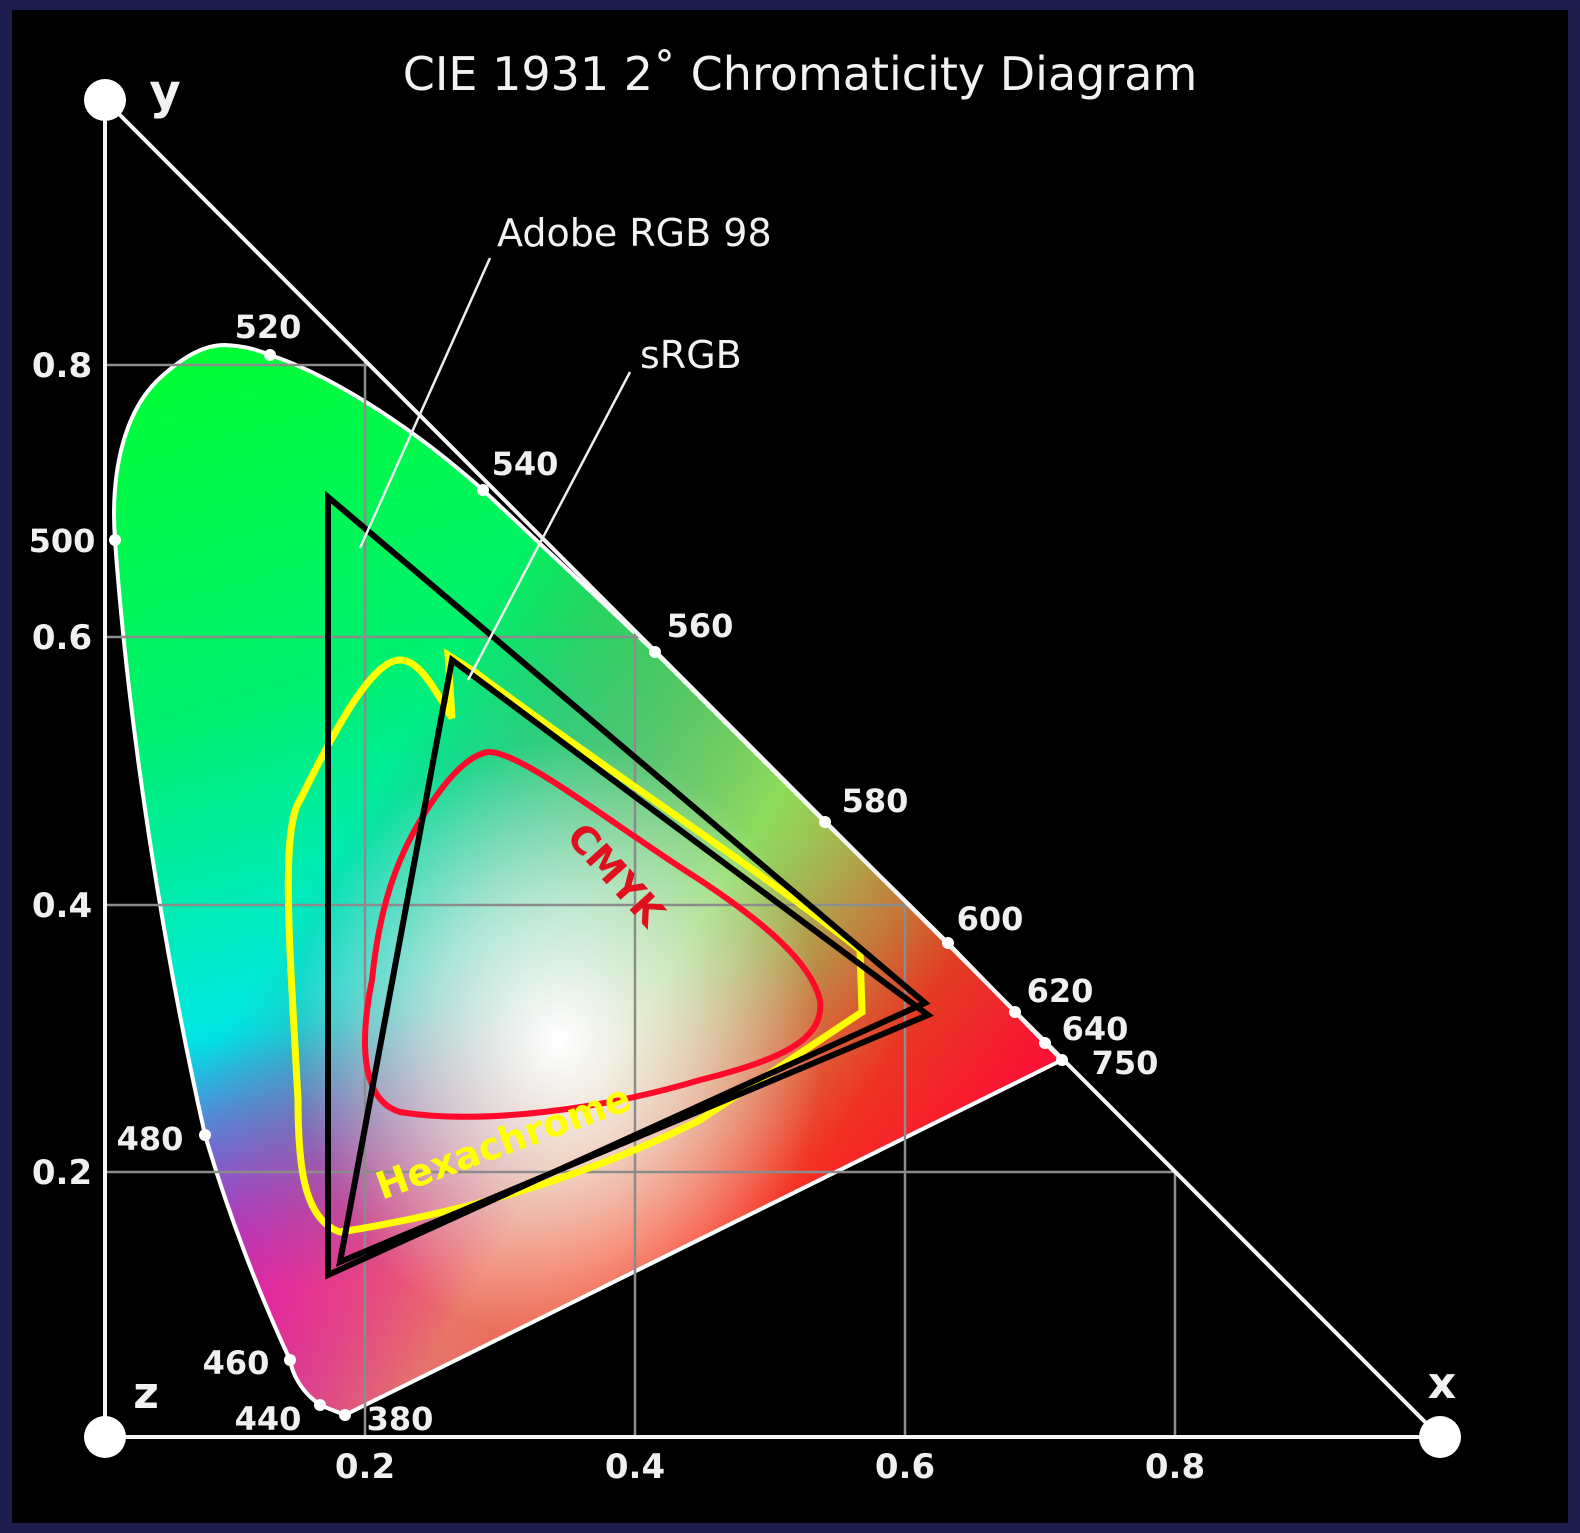 The image size is (1580, 1533). I want to click on x-tick-label: 0.4, so click(635, 1467).